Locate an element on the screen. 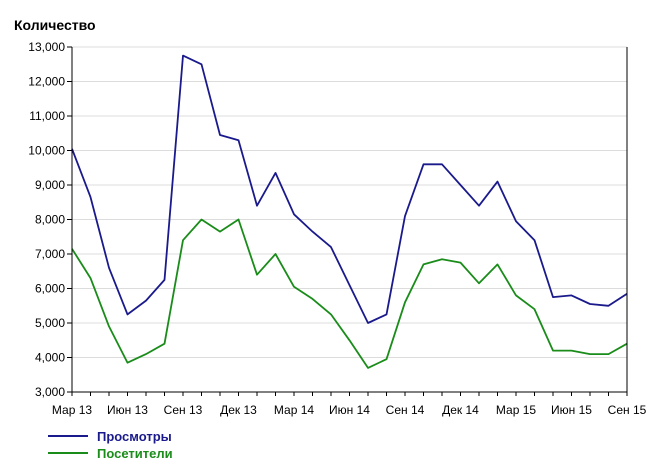  y-tick-label: 7,000 is located at coordinates (50, 254).